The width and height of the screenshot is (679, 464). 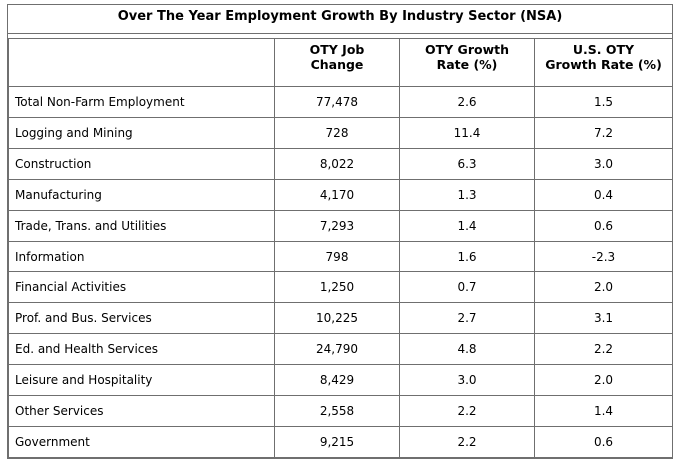 I want to click on cell-oty-job-change: 1,250, so click(x=337, y=287).